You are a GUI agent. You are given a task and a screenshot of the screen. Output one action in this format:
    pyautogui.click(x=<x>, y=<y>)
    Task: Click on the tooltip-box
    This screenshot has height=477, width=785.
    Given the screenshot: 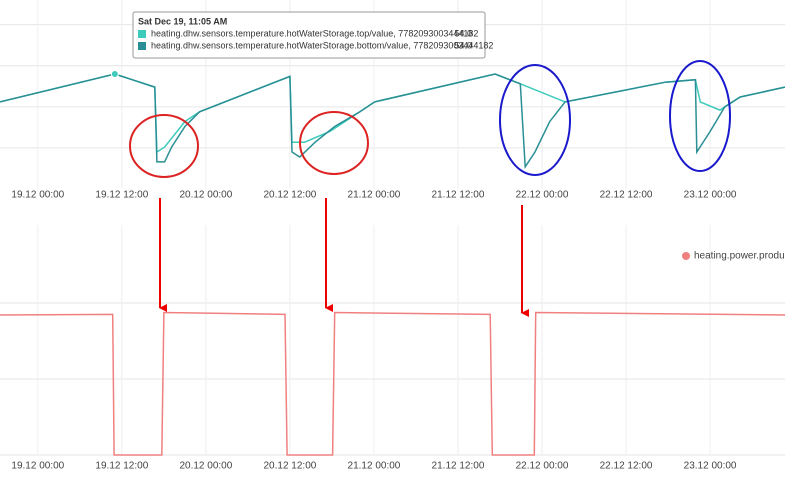 What is the action you would take?
    pyautogui.click(x=309, y=35)
    